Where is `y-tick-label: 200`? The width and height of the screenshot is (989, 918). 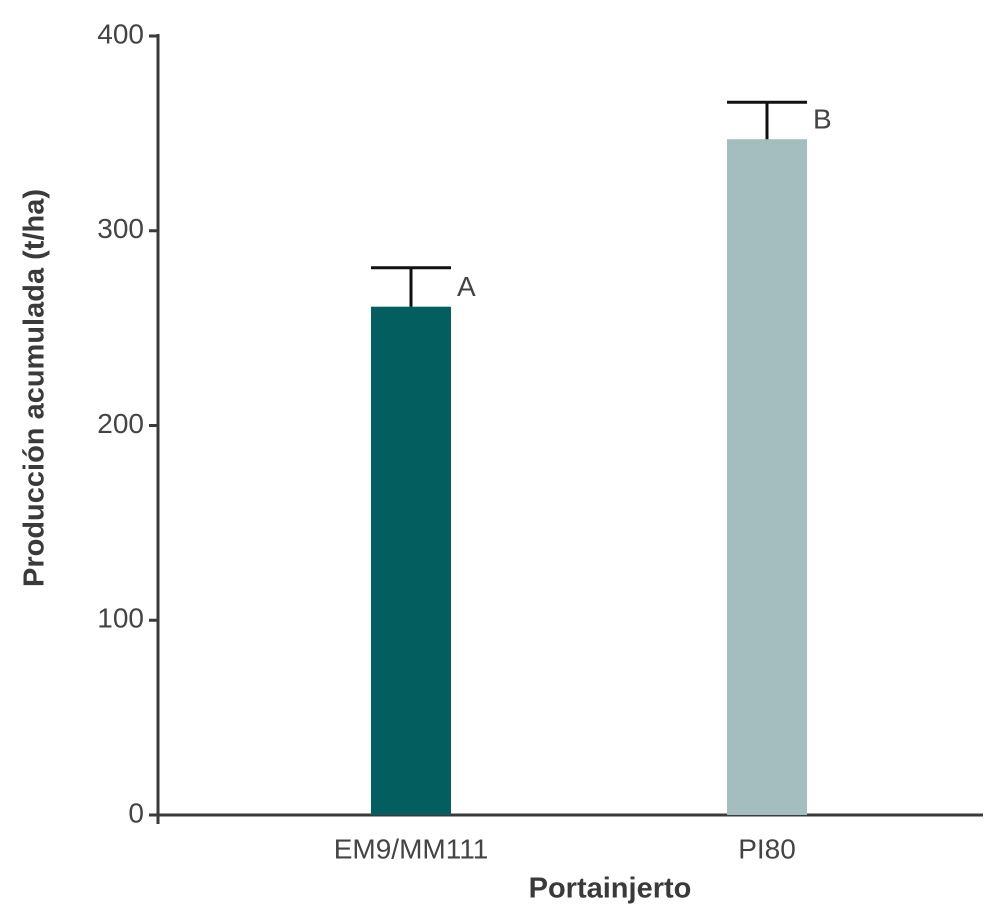
y-tick-label: 200 is located at coordinates (120, 423).